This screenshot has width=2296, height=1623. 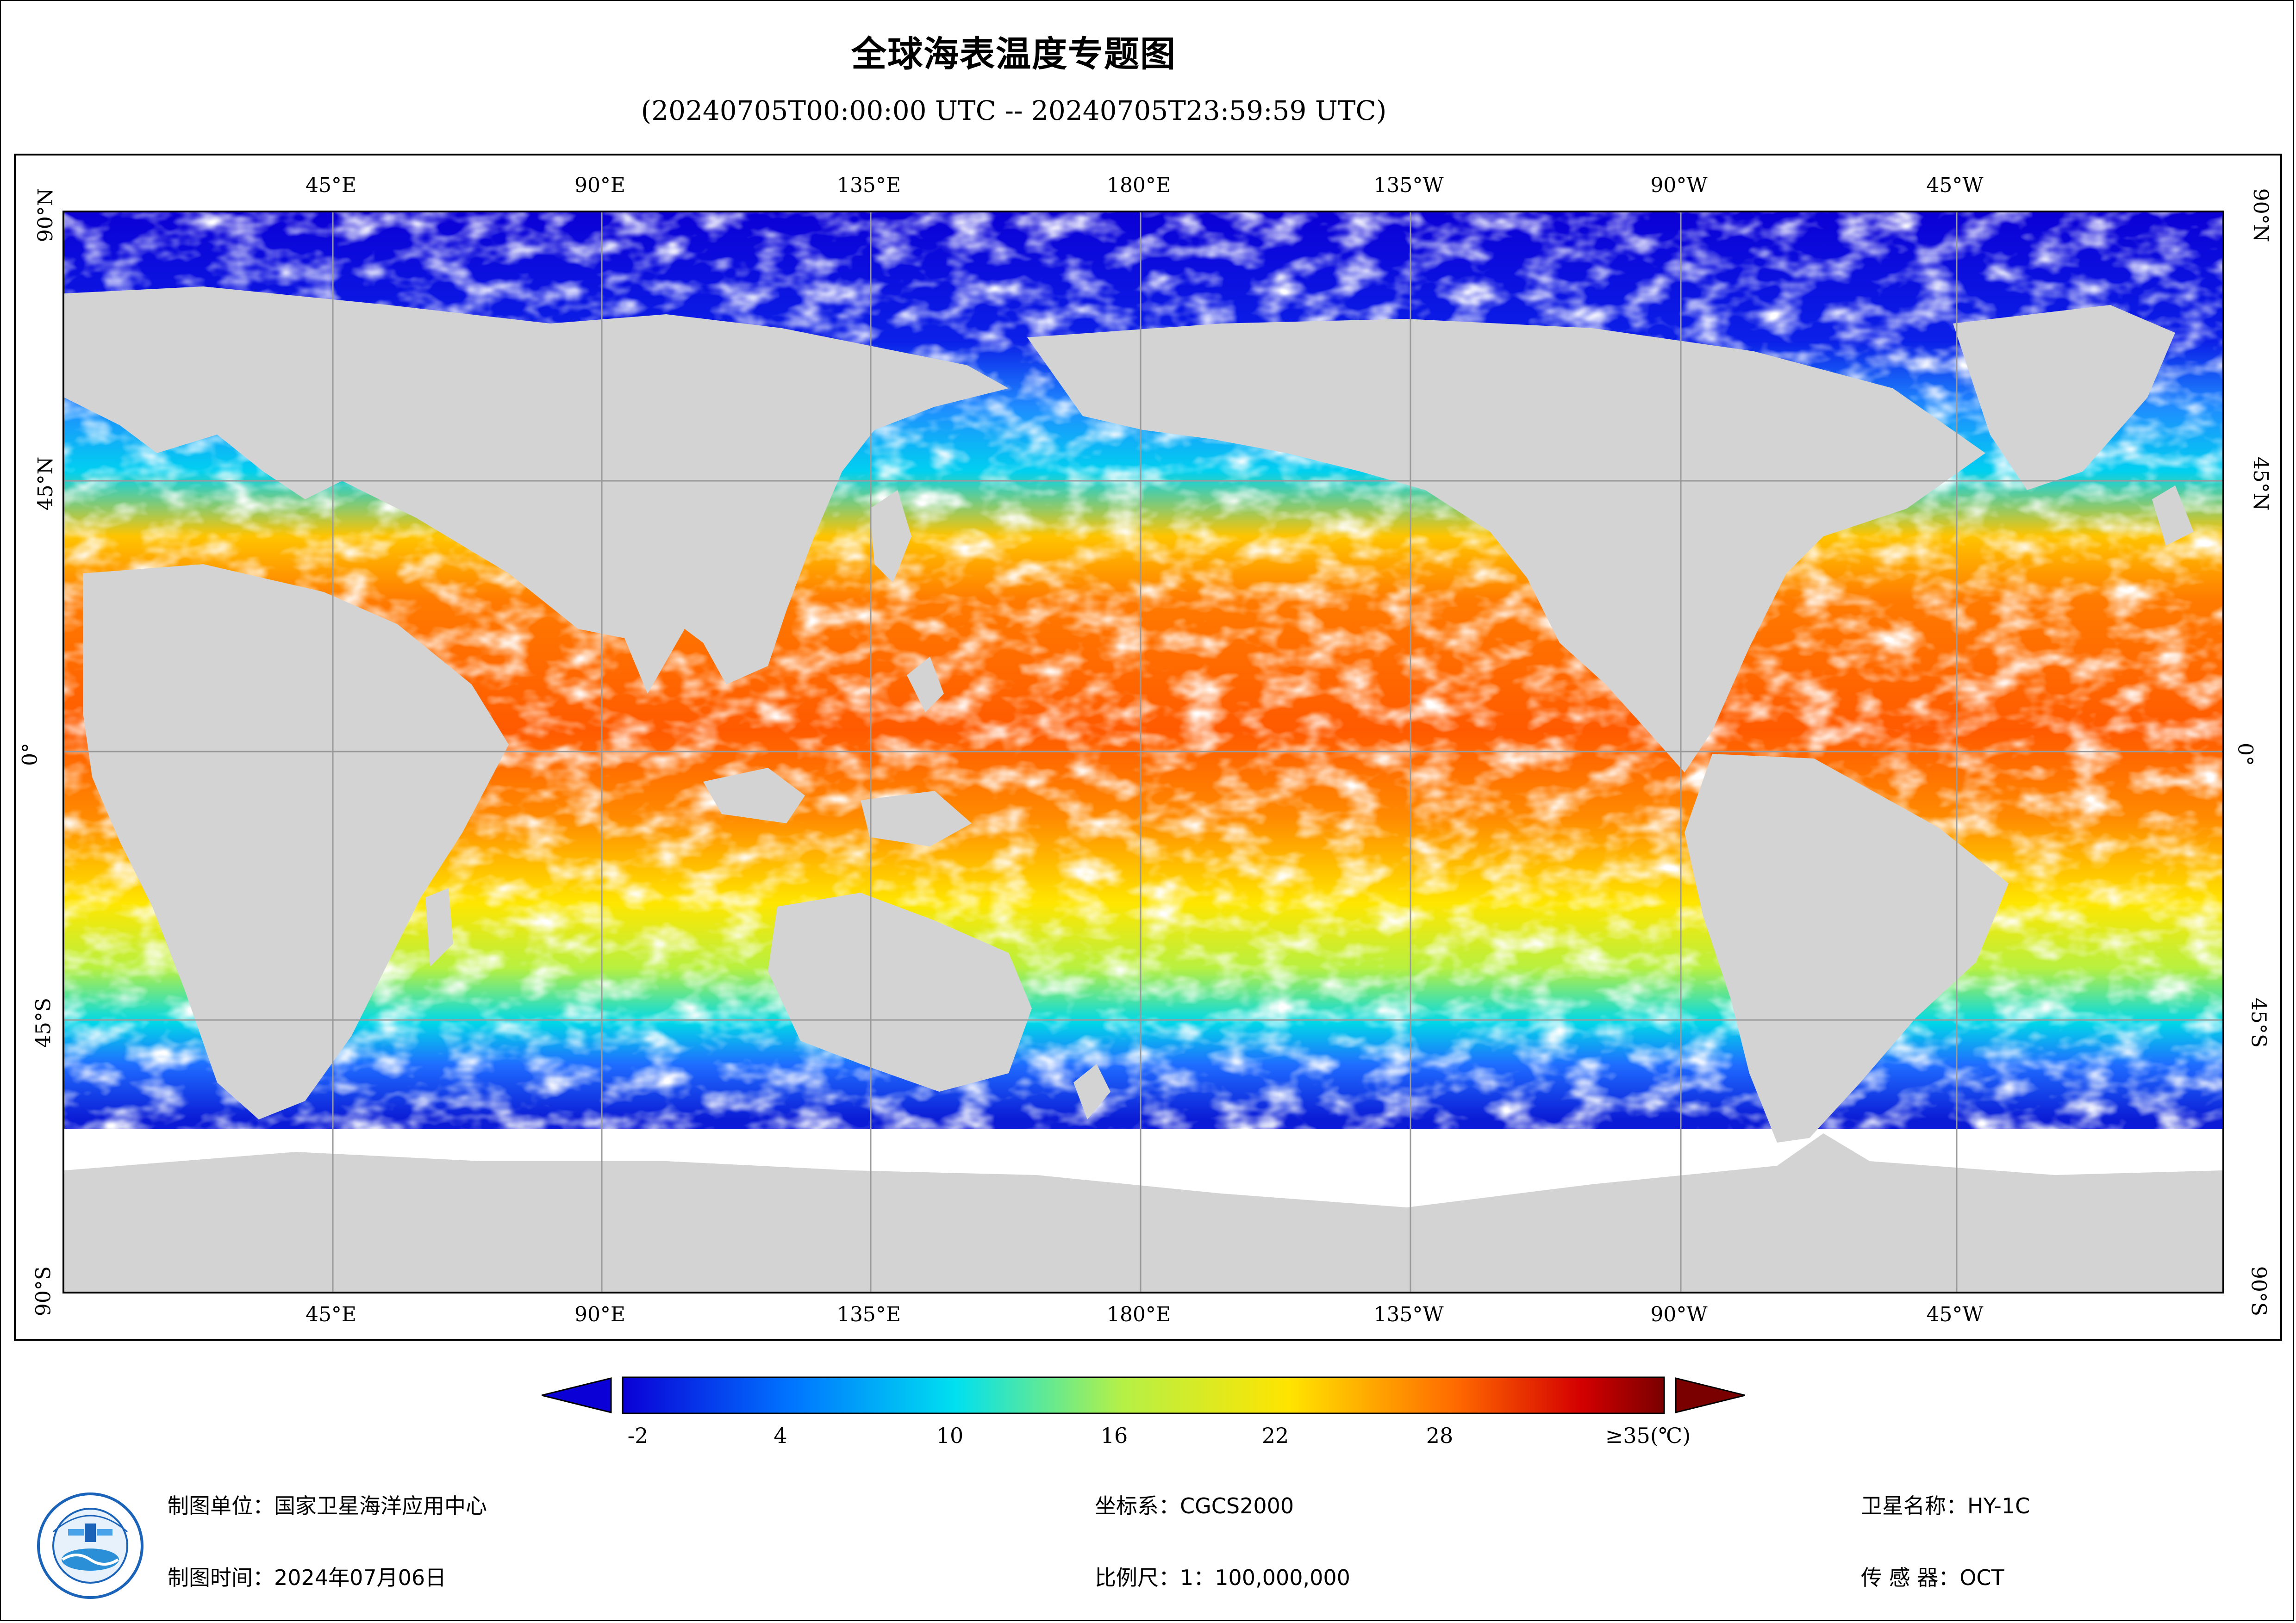 I want to click on lon-tick-bottom-180e: 180°E, so click(x=1138, y=1314).